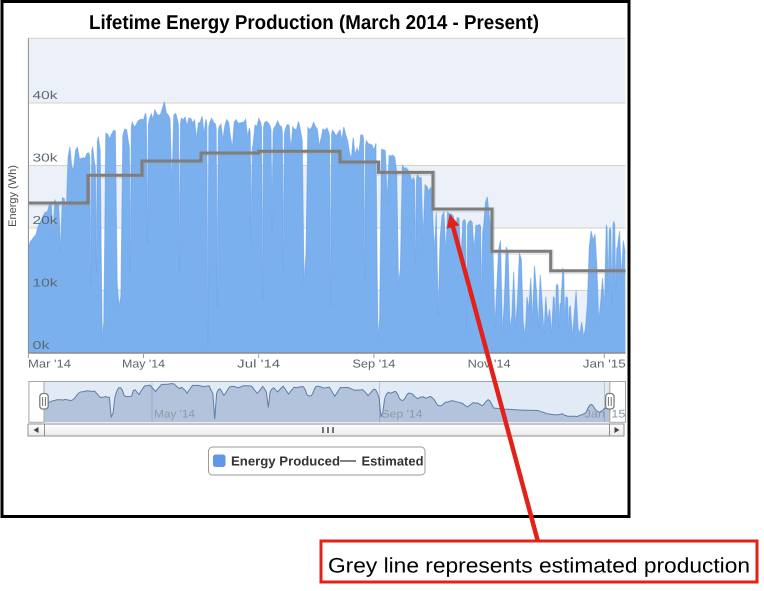 The height and width of the screenshot is (591, 764). I want to click on svg-text: Energy Produced, so click(285, 461).